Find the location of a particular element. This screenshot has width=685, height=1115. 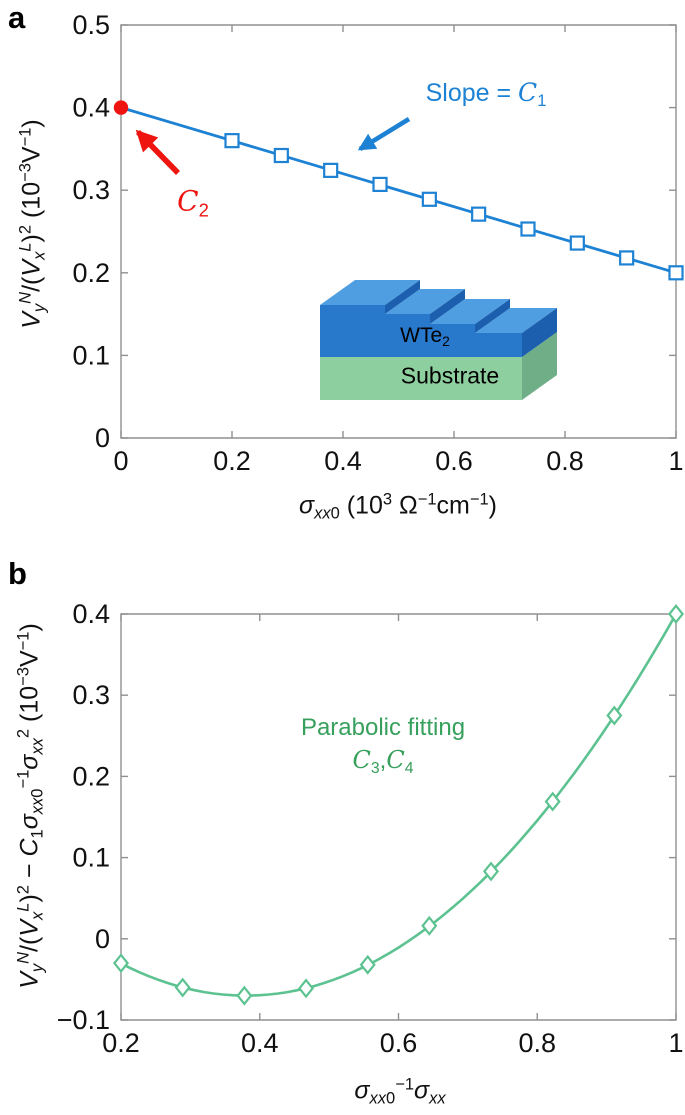

panel-b-label: b is located at coordinates (17, 573).